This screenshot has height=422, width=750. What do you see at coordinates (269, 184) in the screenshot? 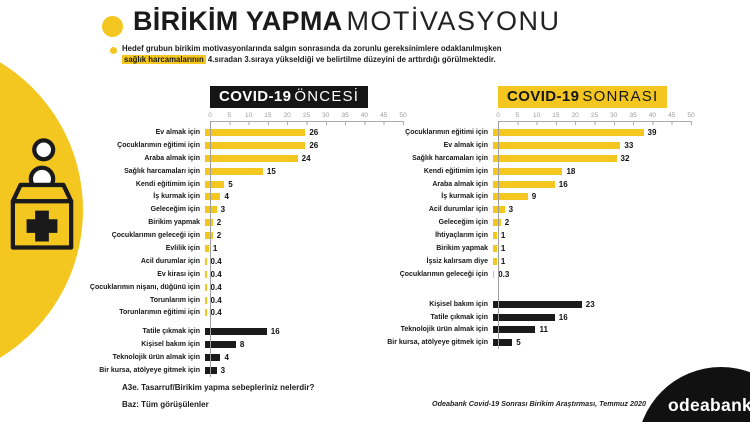
I see `bar-row: Kendi eğitimim için 5` at bounding box center [269, 184].